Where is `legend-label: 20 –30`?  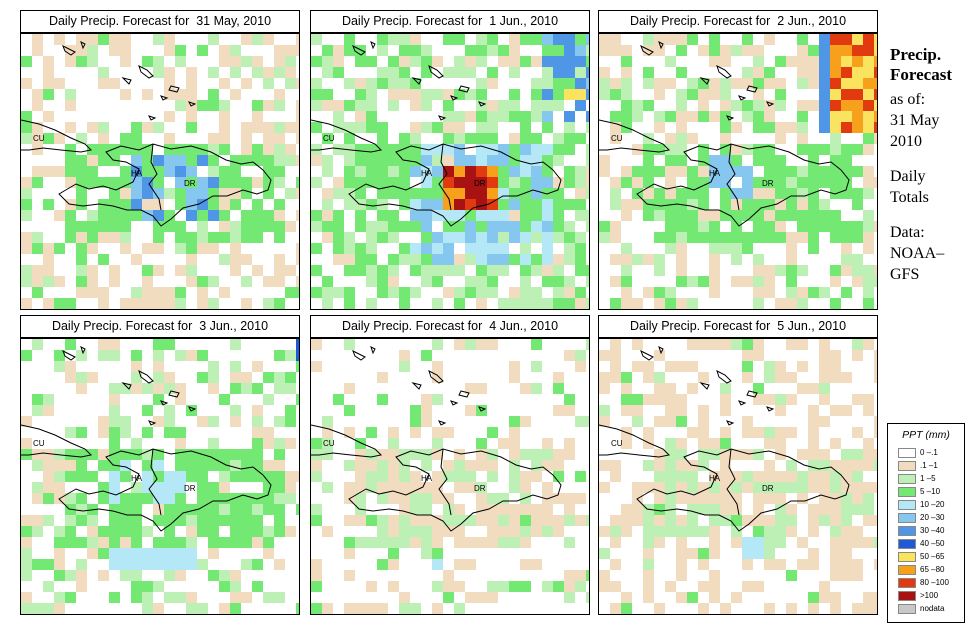 legend-label: 20 –30 is located at coordinates (932, 517).